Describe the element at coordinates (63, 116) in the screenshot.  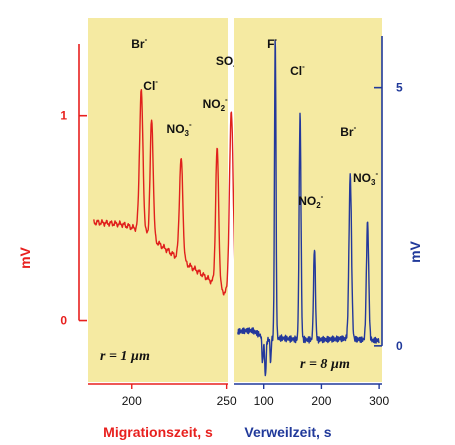
I see `left-y-tick-label: 1` at that location.